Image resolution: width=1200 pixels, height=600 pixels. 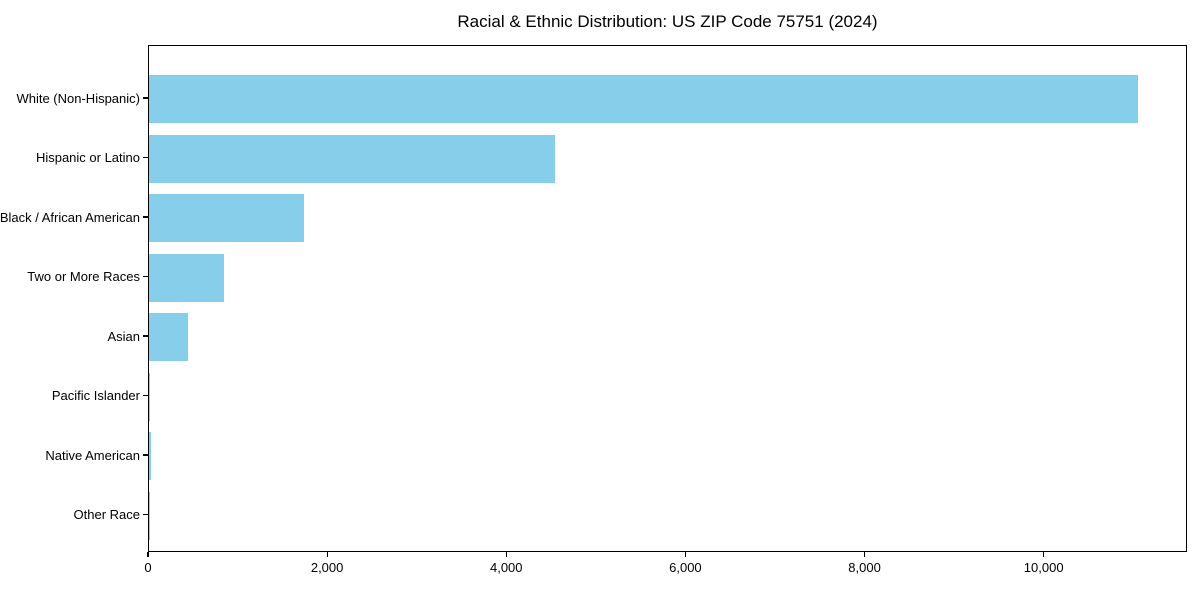 What do you see at coordinates (92, 455) in the screenshot?
I see `y-axis-label: Native American` at bounding box center [92, 455].